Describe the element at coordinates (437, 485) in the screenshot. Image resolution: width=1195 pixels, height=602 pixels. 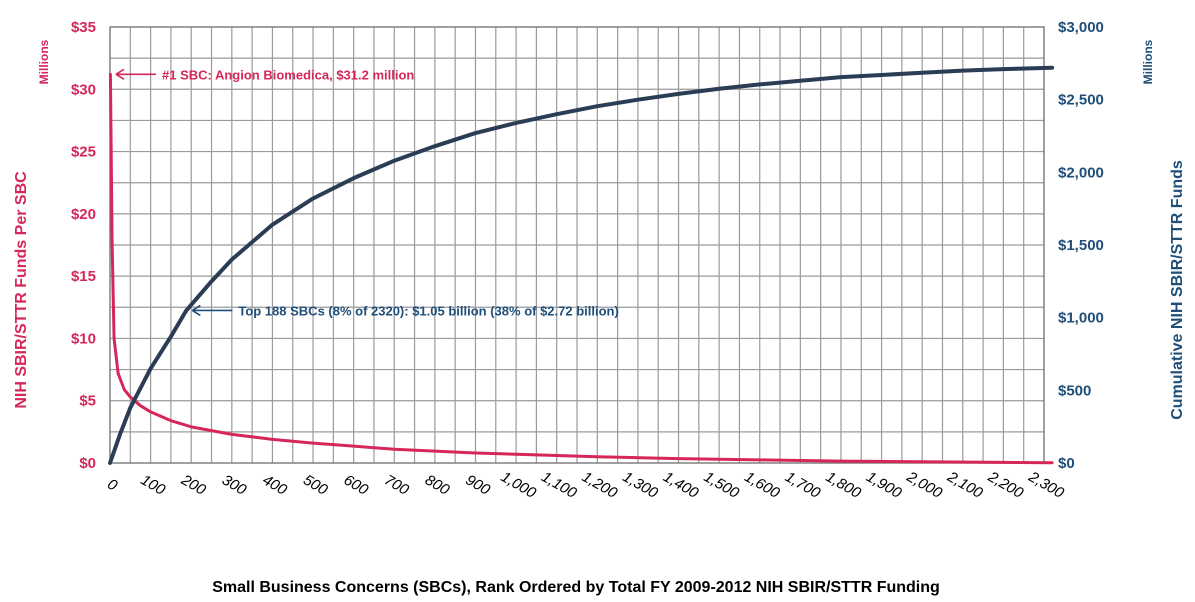
I see `x-tick-label: 800` at that location.